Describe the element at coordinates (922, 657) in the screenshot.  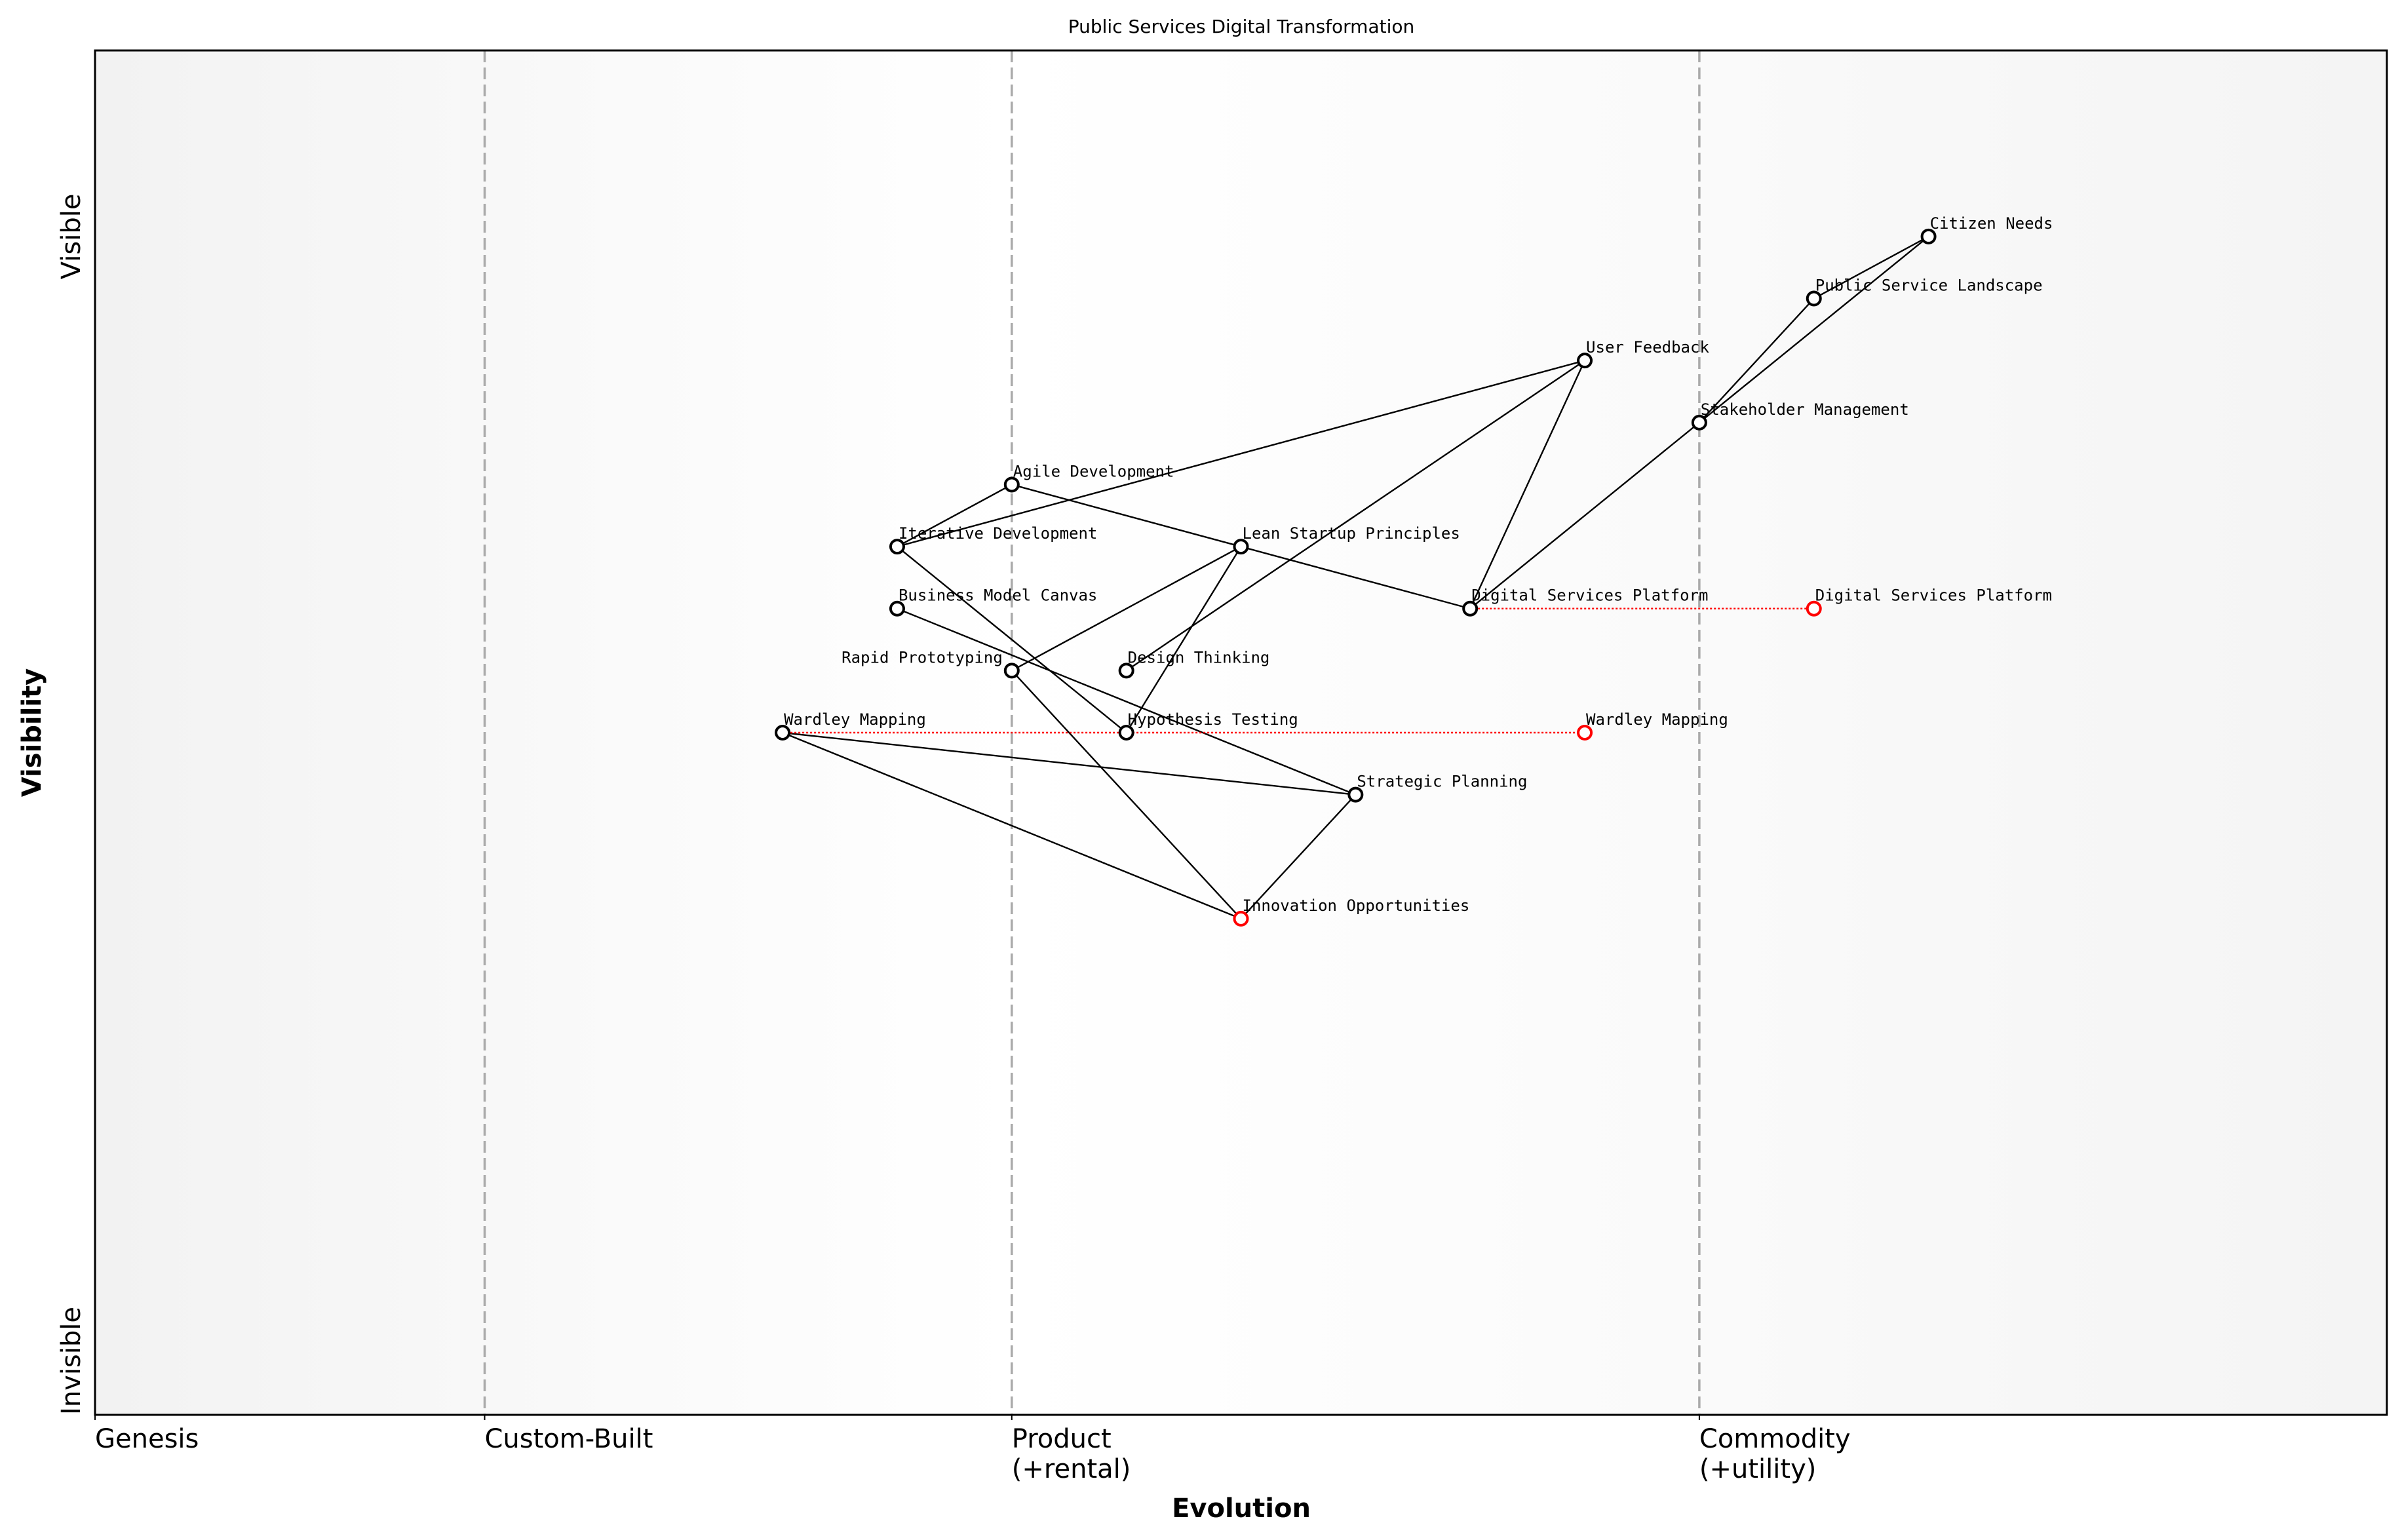
I see `component-label: Rapid Prototyping` at that location.